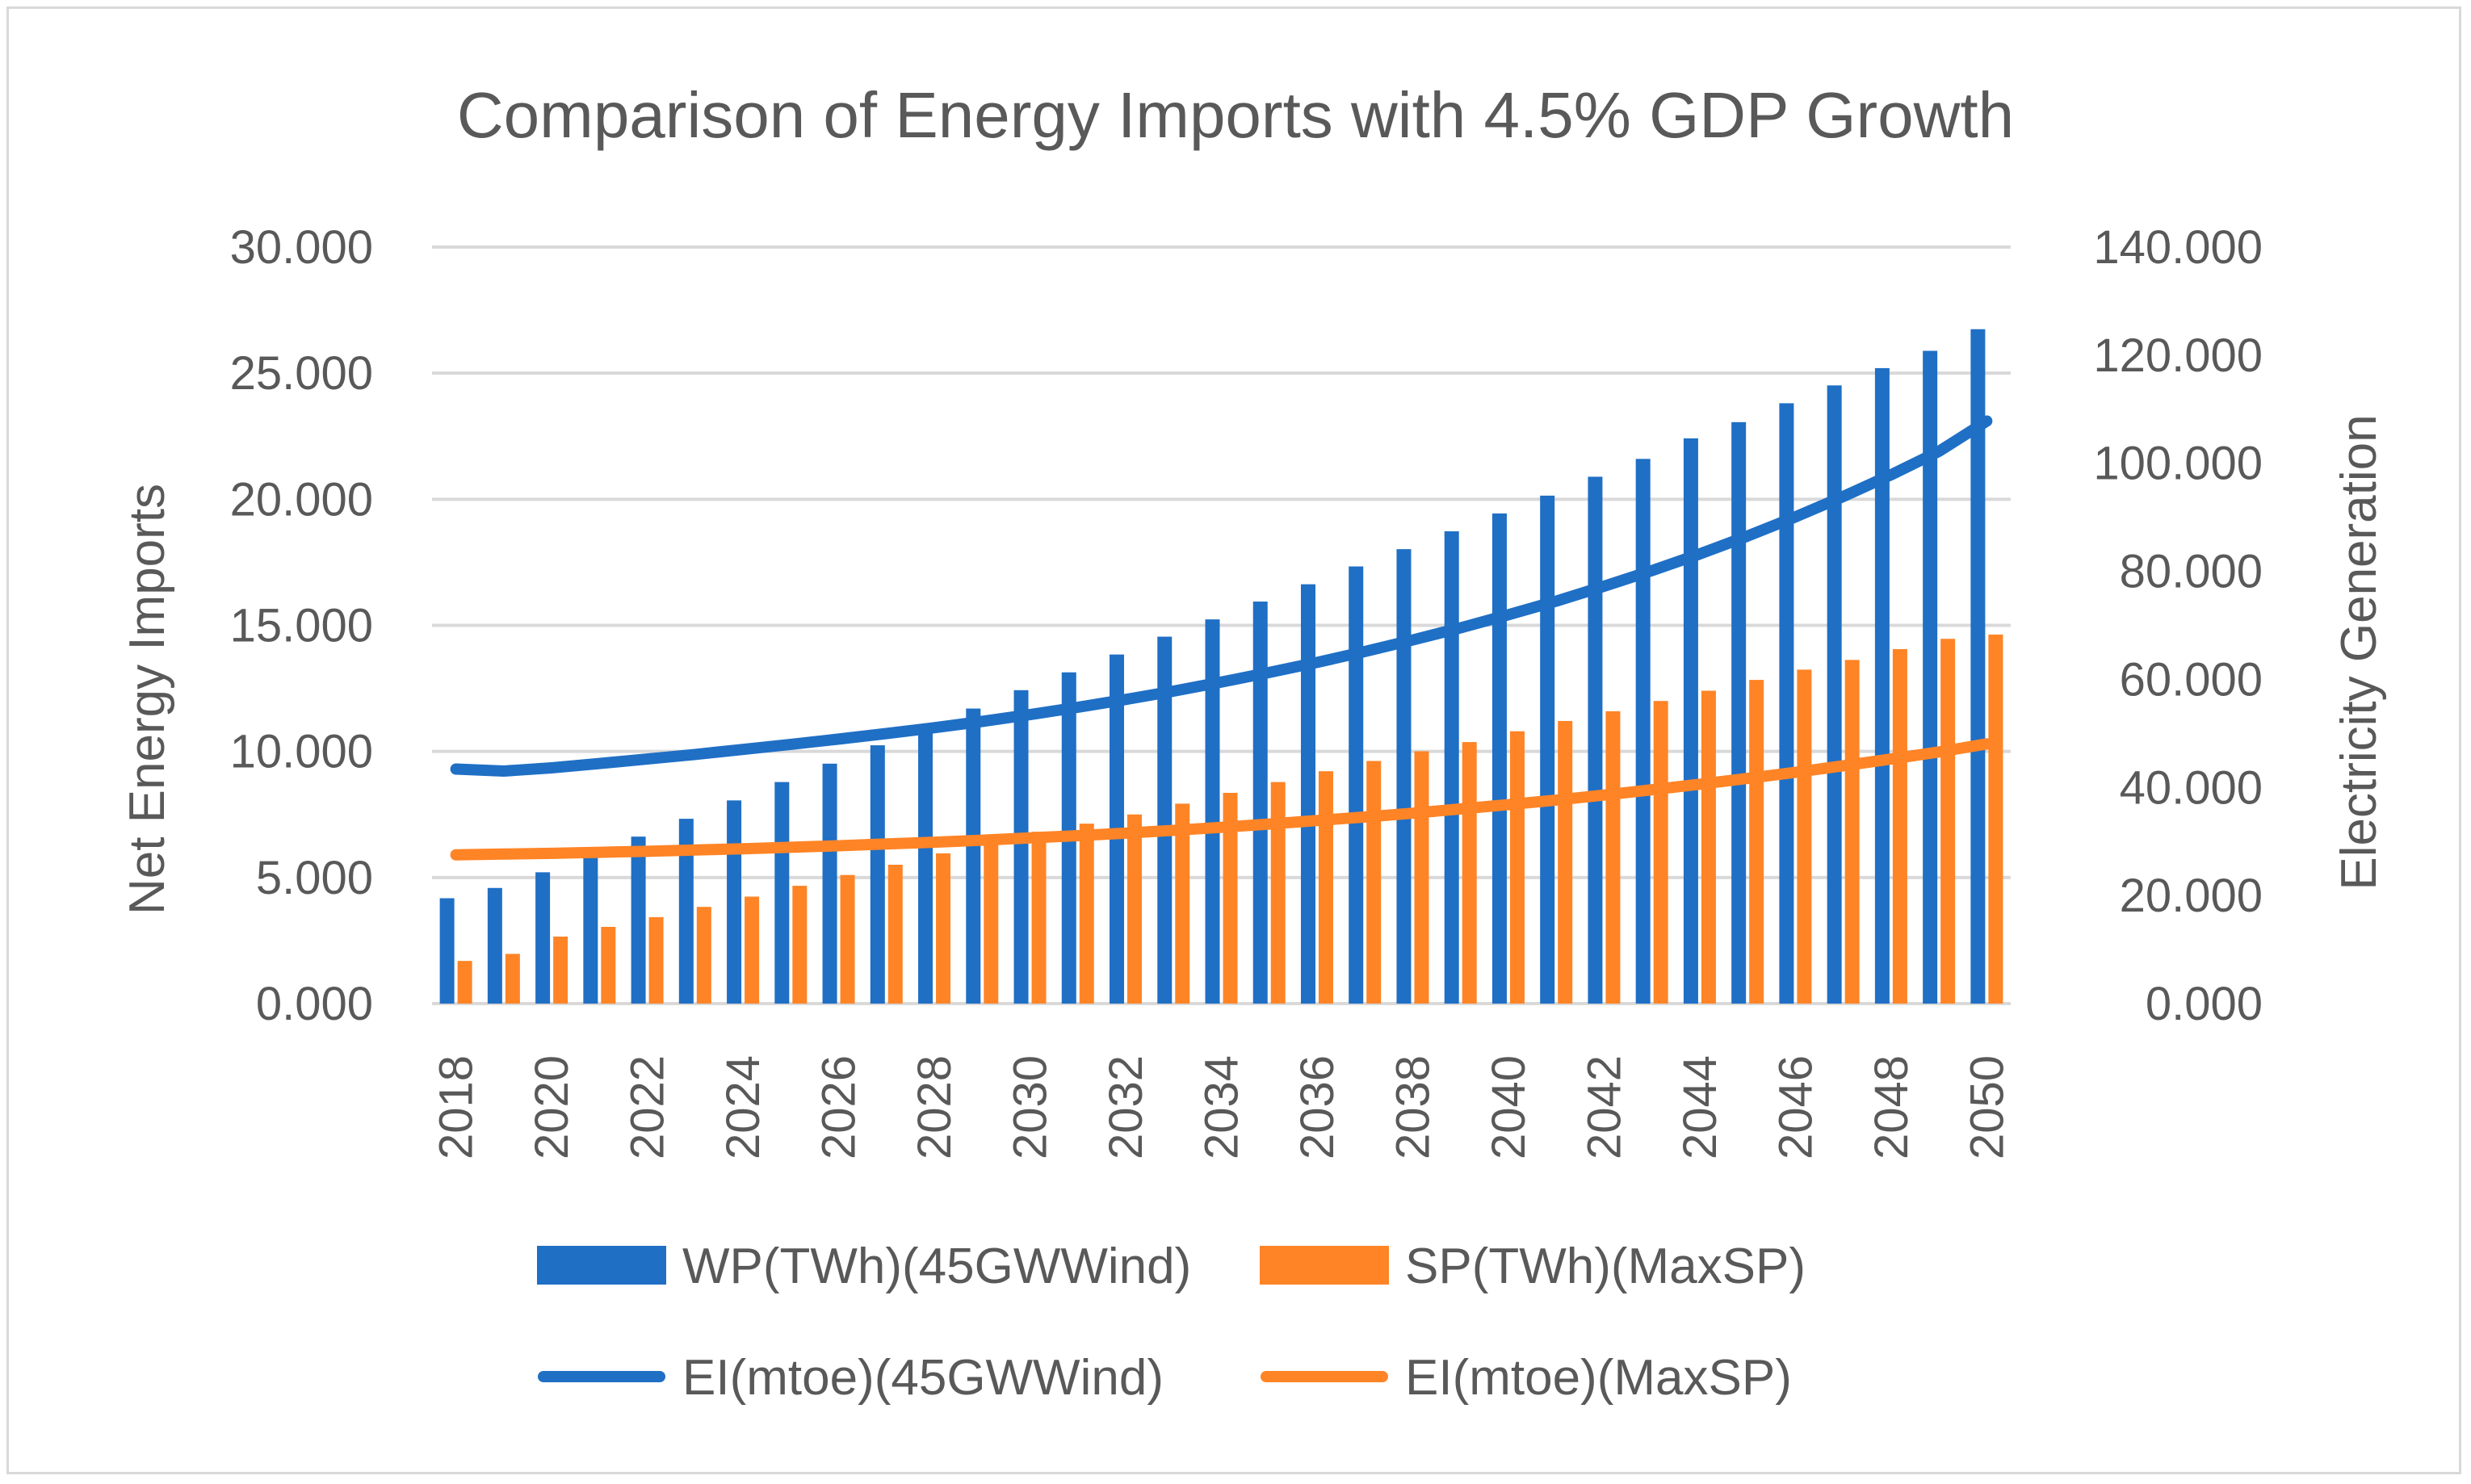  Describe the element at coordinates (1165, 820) in the screenshot. I see `wp-bar-2033` at that location.